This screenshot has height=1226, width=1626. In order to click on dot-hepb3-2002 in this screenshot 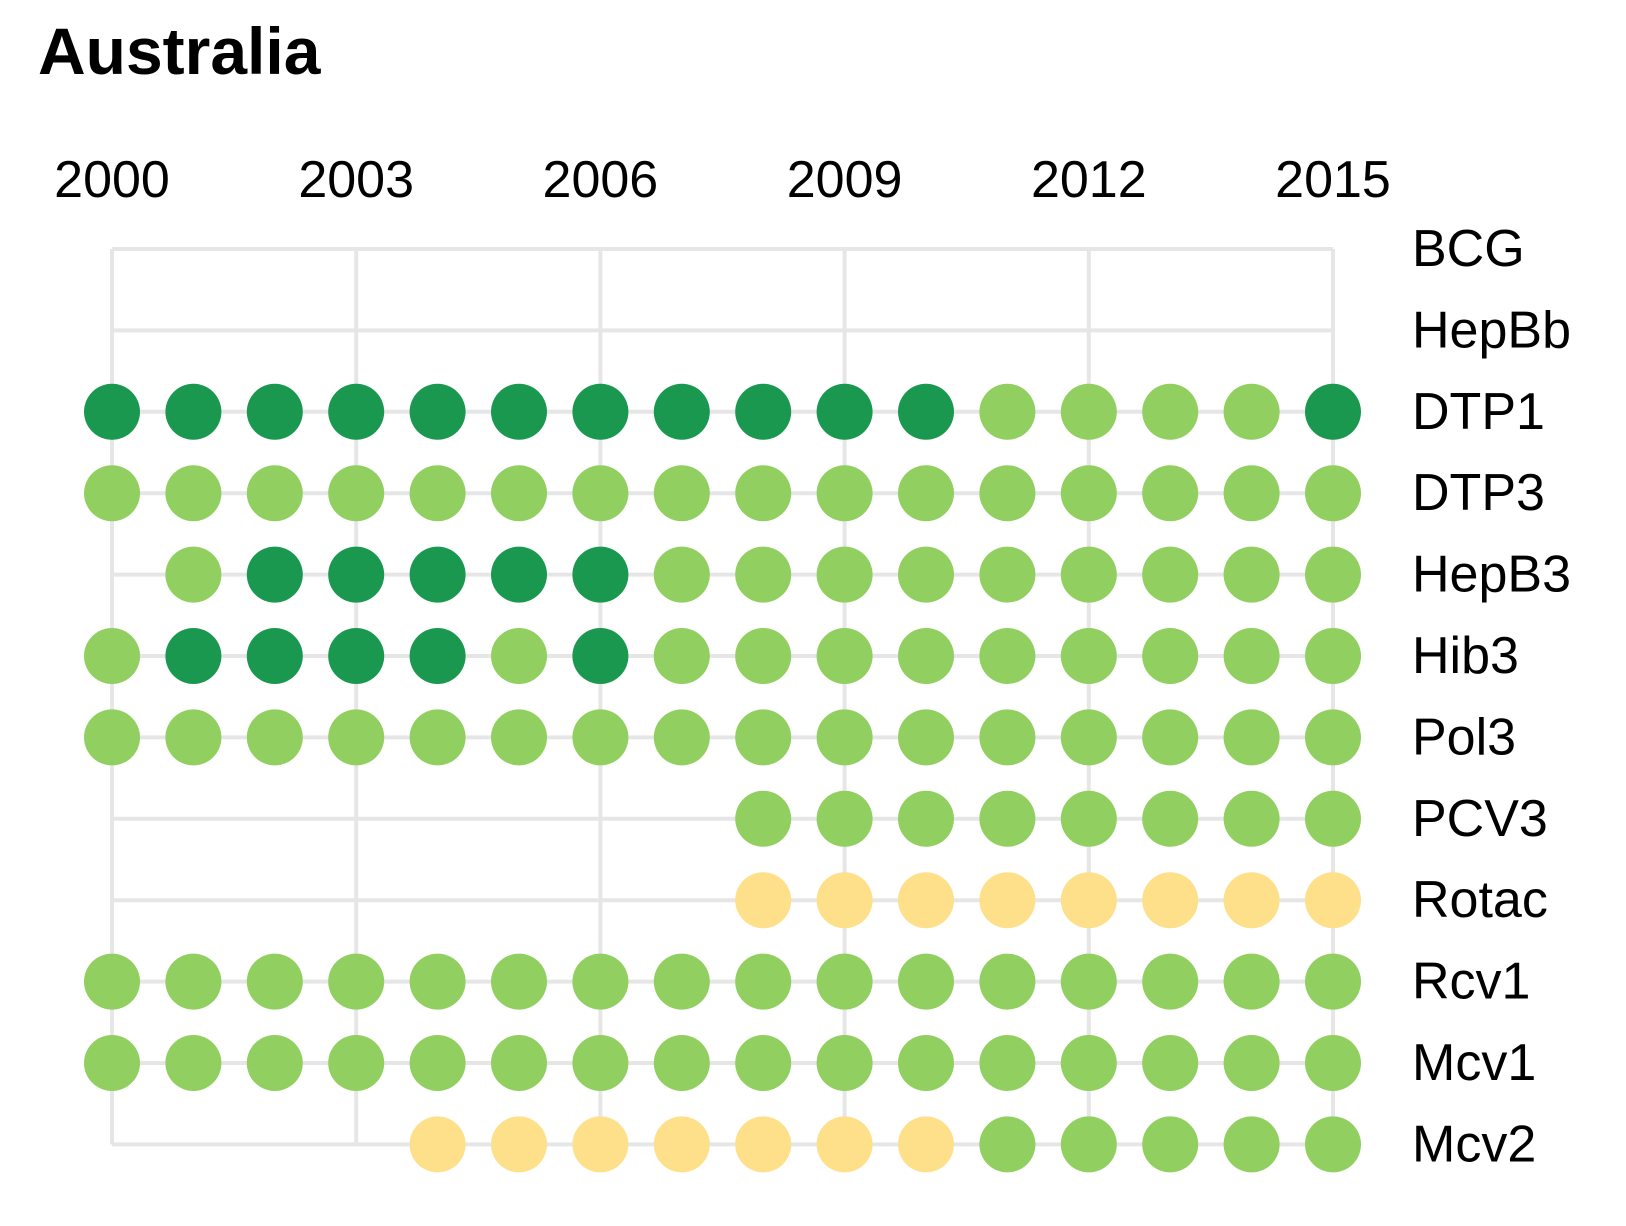, I will do `click(274, 574)`.